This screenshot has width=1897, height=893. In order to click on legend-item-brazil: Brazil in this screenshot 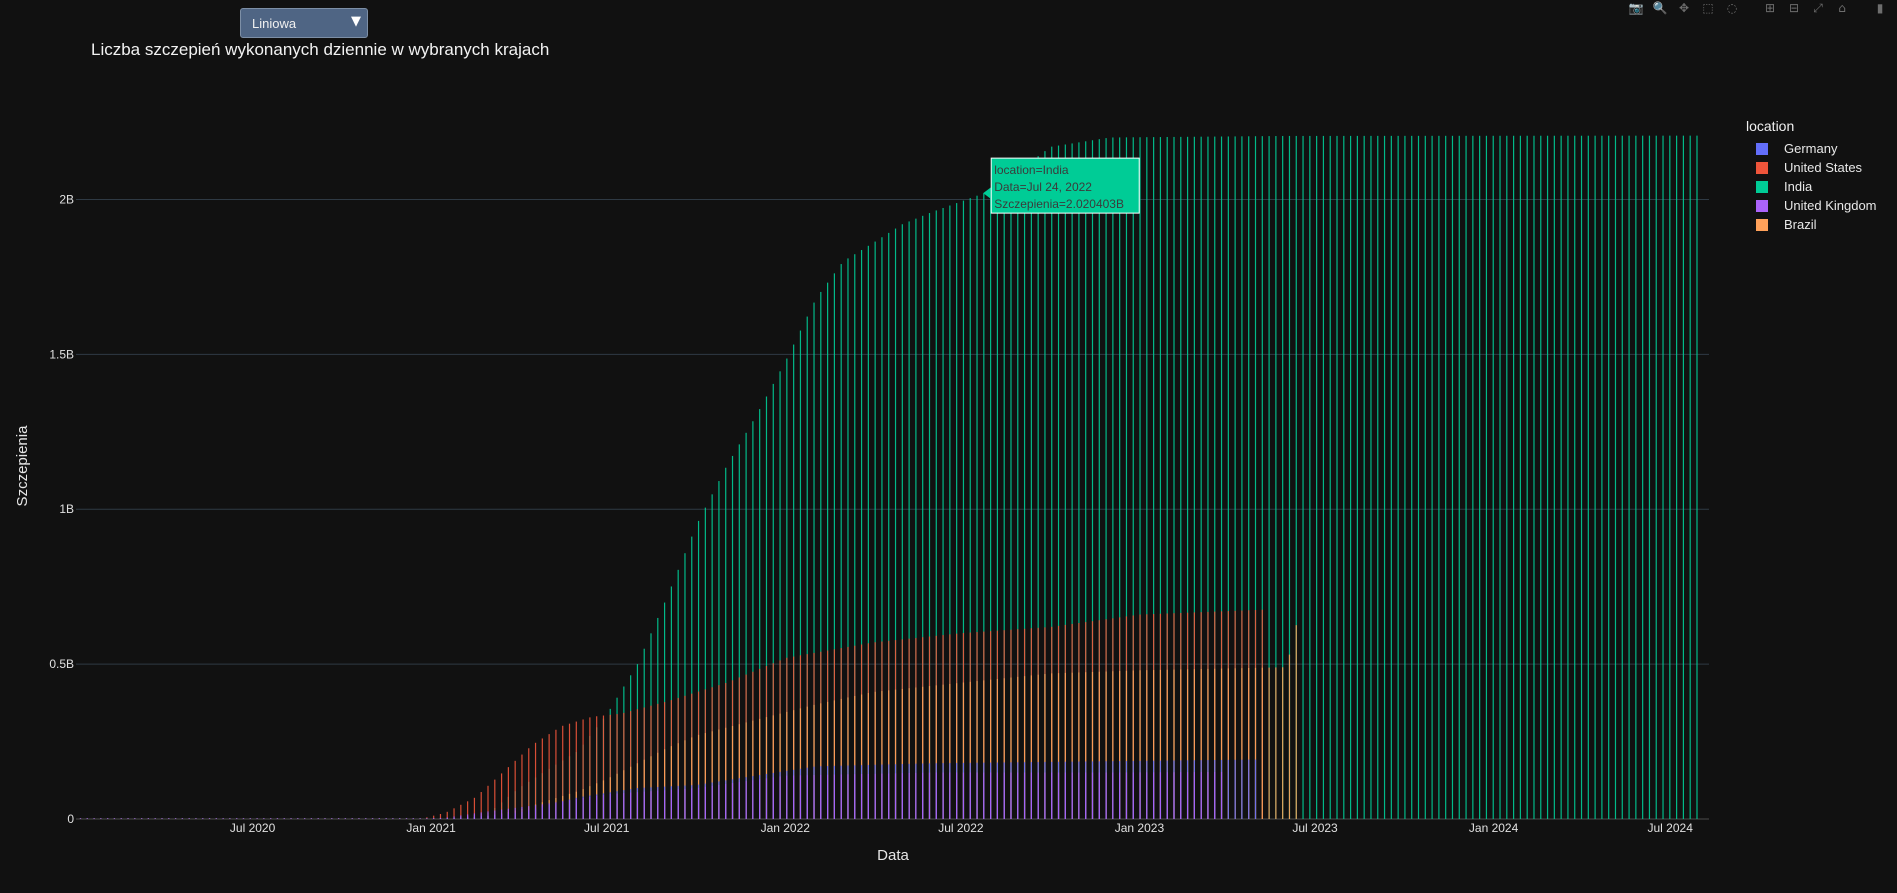, I will do `click(1816, 224)`.